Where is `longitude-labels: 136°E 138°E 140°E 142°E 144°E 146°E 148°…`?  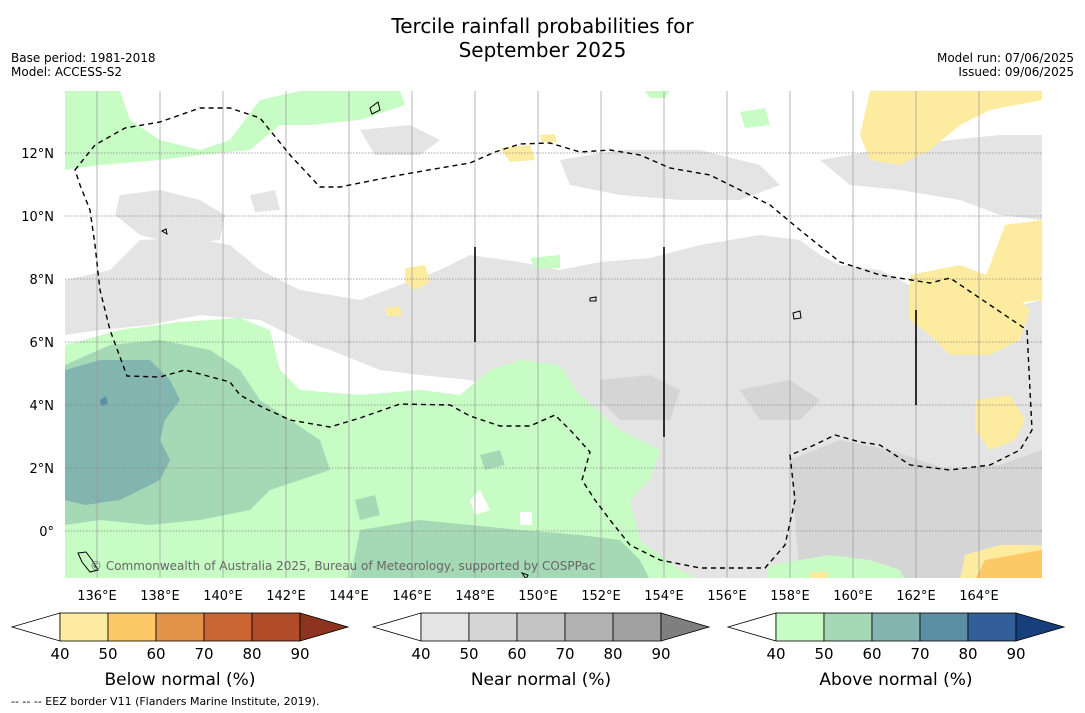 longitude-labels: 136°E 138°E 140°E 142°E 144°E 146°E 148°… is located at coordinates (538, 596).